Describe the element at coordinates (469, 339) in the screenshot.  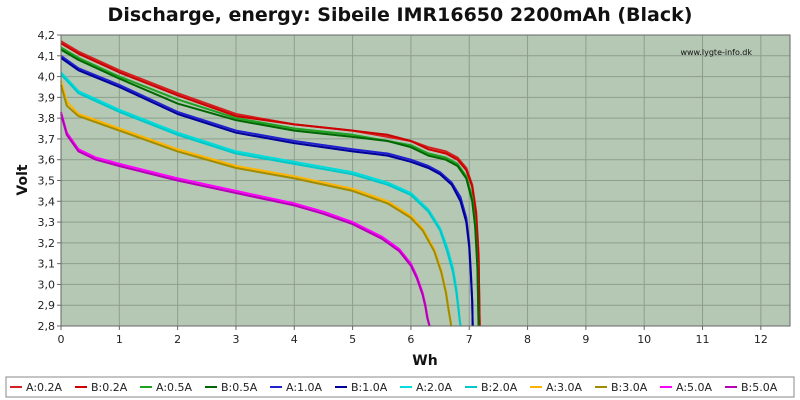
I see `x-tick-label: 7` at that location.